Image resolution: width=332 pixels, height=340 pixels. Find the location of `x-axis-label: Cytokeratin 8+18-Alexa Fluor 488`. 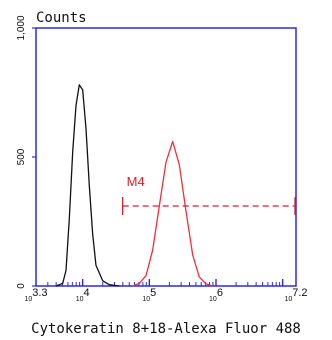

x-axis-label: Cytokeratin 8+18-Alexa Fluor 488 is located at coordinates (166, 329).